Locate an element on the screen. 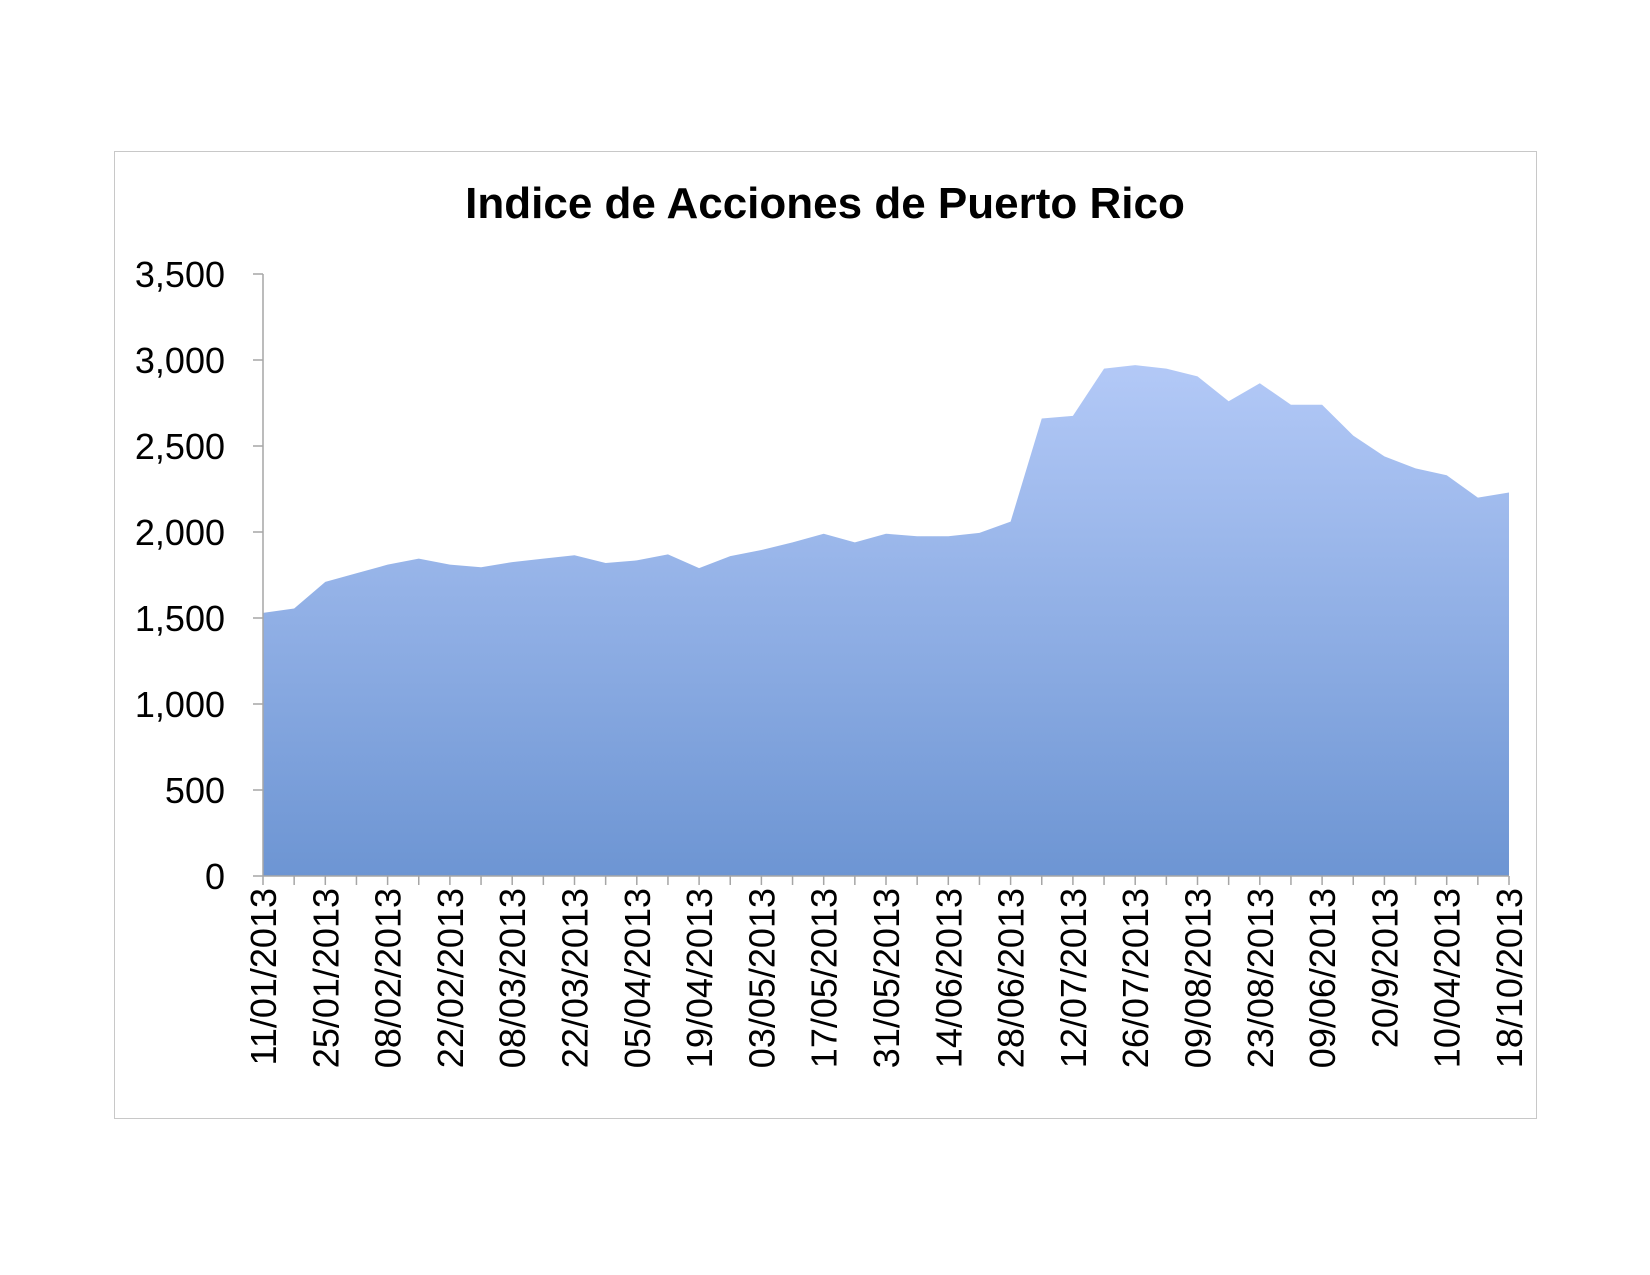 The width and height of the screenshot is (1650, 1275). y-tick-label: 3,500 is located at coordinates (180, 274).